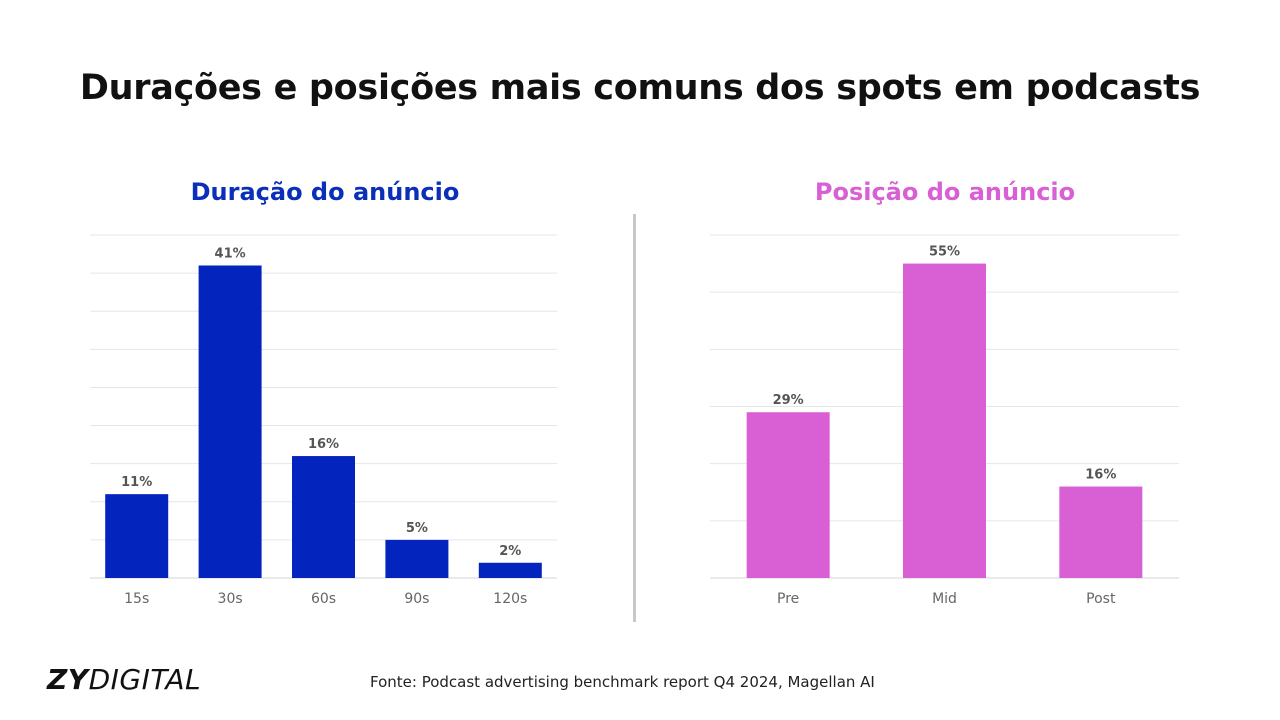  I want to click on duration-tick-label: 15s, so click(136, 599).